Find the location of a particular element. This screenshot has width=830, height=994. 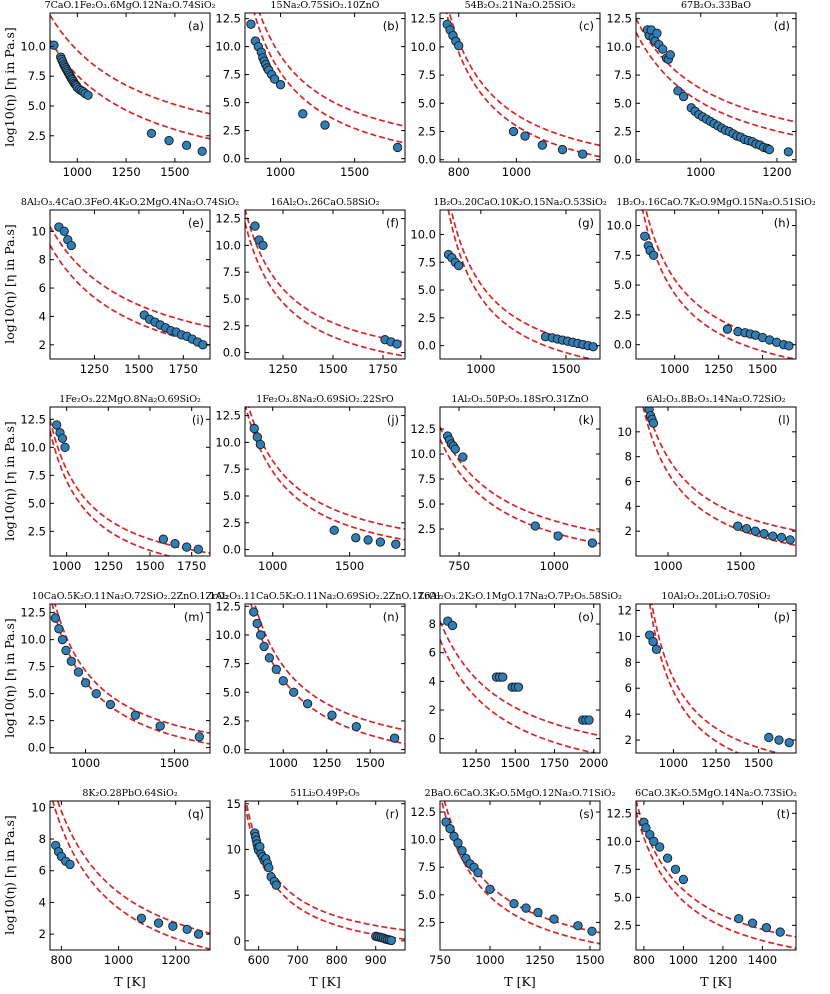

panel-title-j: 1Fe₂O₃.8Na₂O.69SiO₂.22SrO is located at coordinates (325, 399).